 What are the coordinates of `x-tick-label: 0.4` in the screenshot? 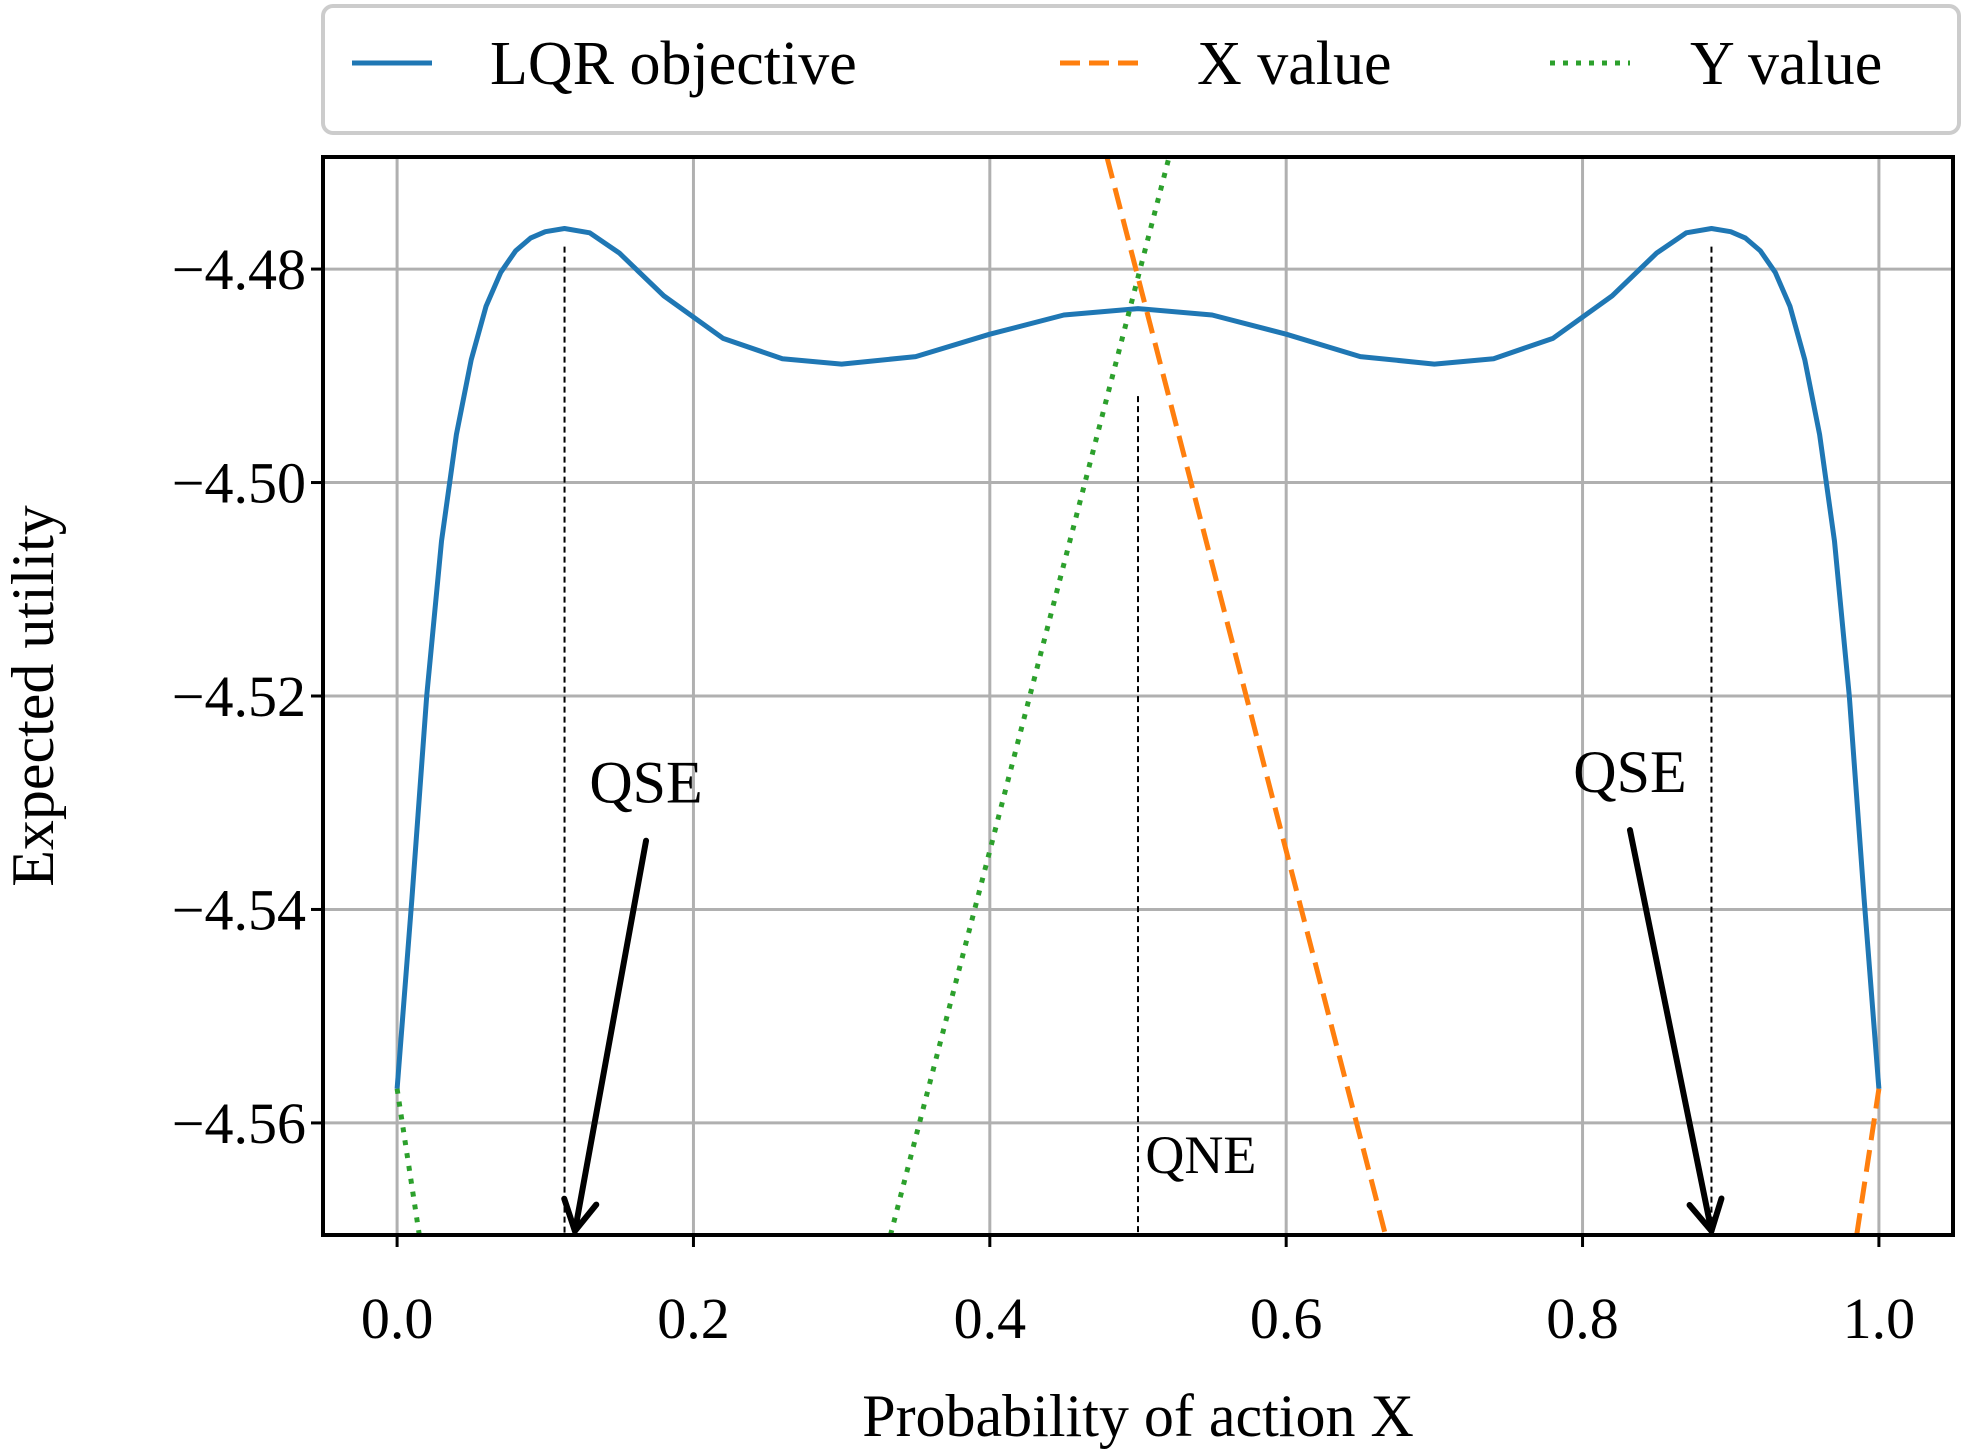 It's located at (990, 1318).